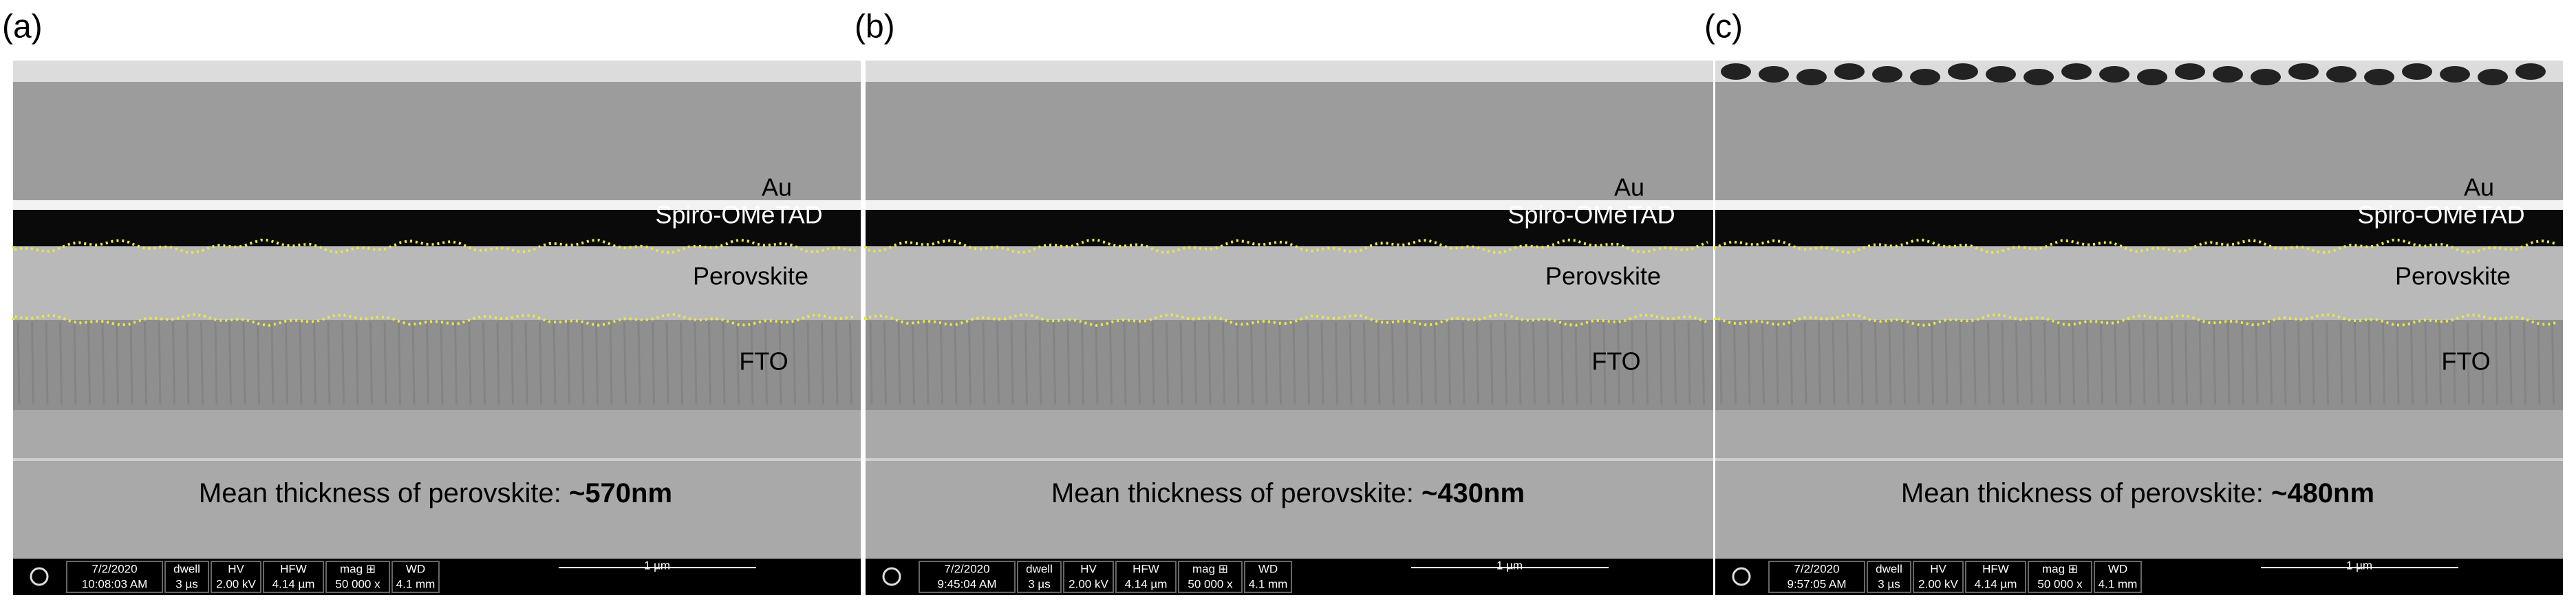  I want to click on info-top: 7/2/2020, so click(1817, 568).